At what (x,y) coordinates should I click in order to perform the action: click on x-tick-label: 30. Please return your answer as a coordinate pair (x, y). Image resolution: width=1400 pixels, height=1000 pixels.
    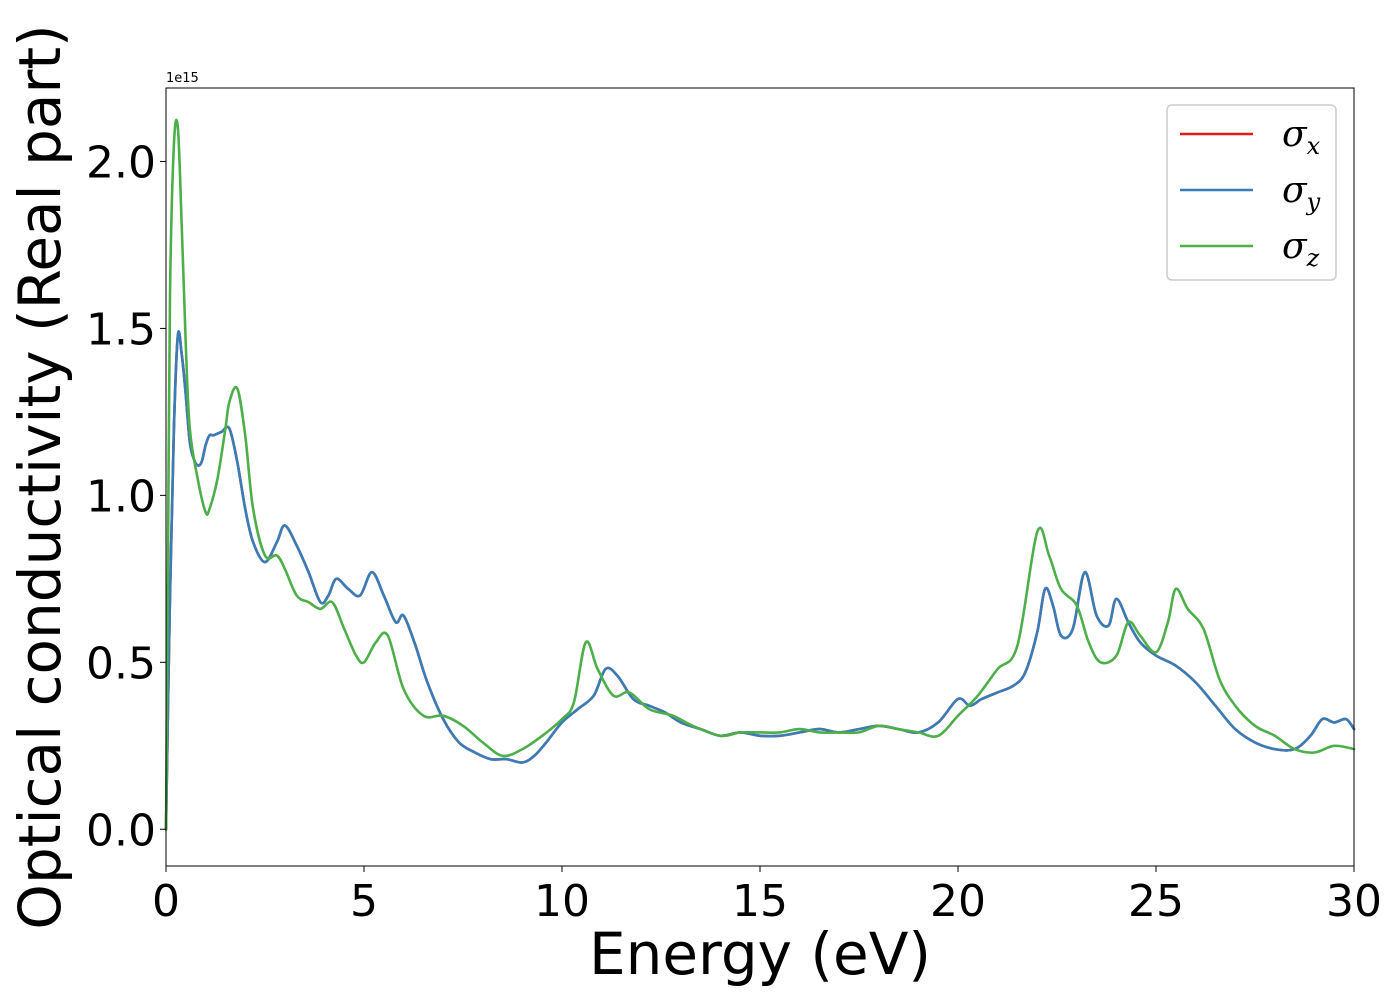
    Looking at the image, I should click on (1354, 901).